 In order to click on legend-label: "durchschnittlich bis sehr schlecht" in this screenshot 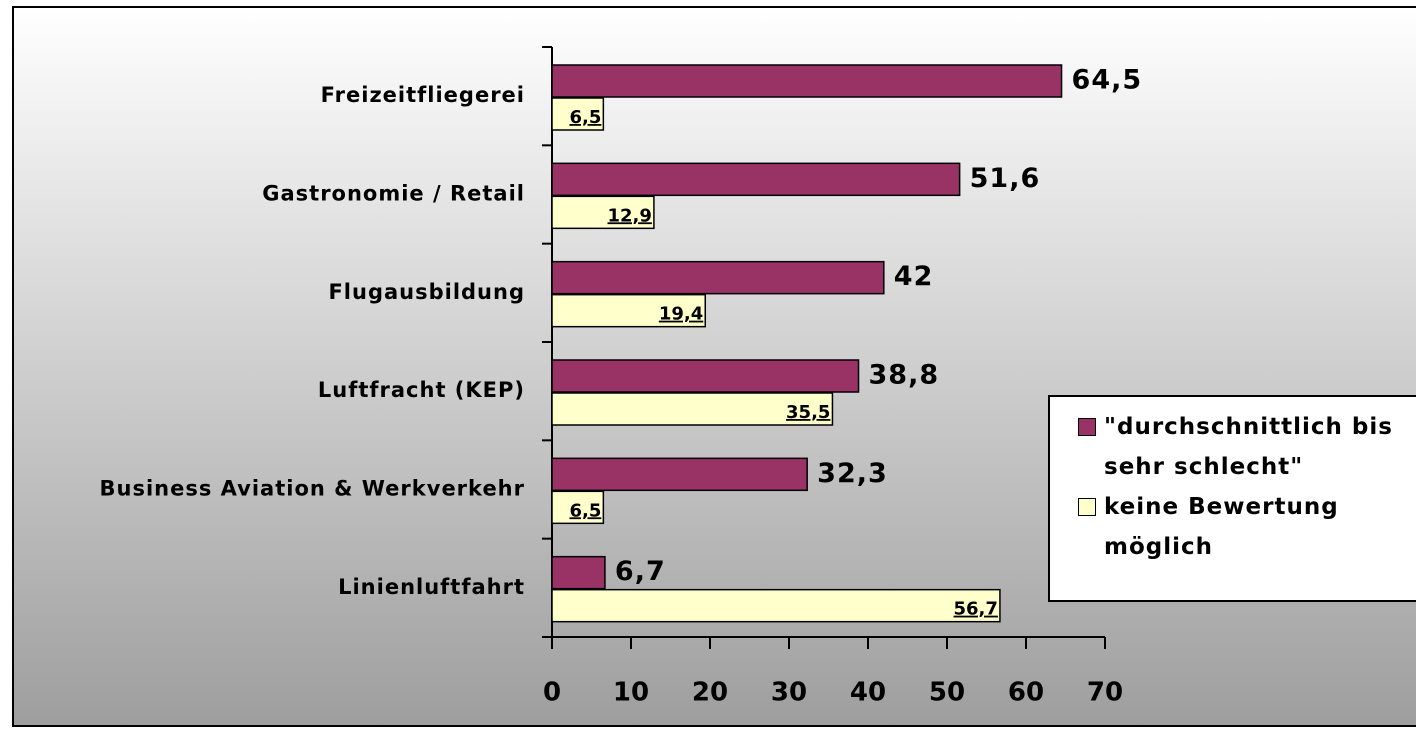, I will do `click(1248, 447)`.